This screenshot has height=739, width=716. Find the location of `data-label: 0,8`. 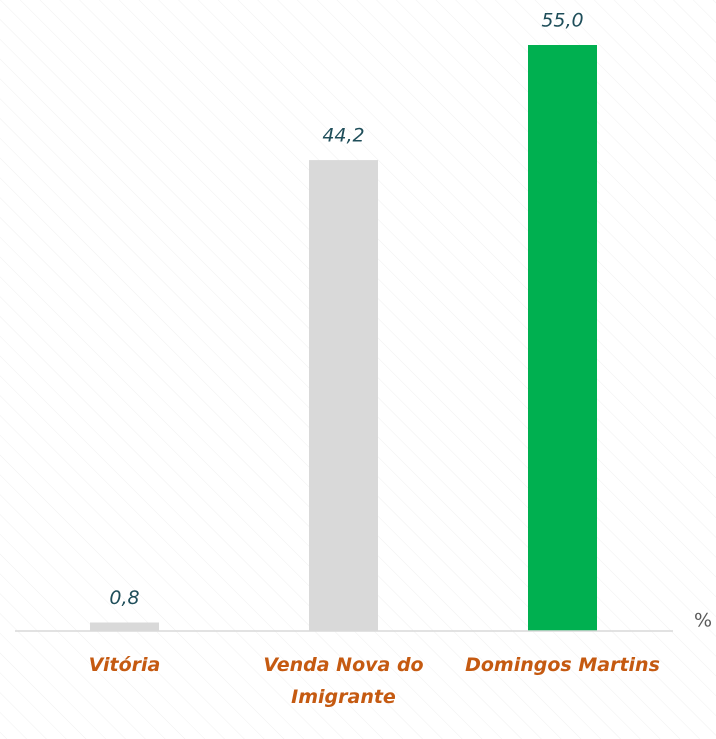

data-label: 0,8 is located at coordinates (124, 598).